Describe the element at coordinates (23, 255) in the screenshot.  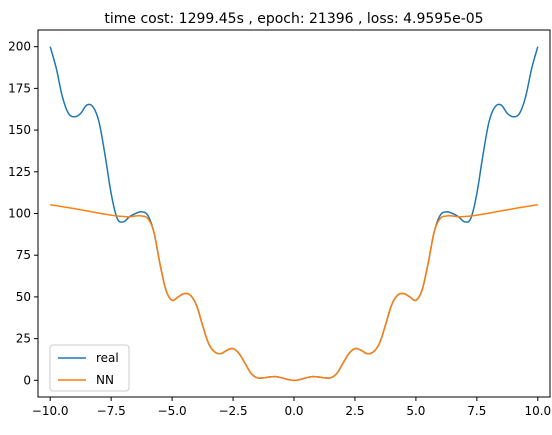
I see `y-tick-label: 75` at that location.